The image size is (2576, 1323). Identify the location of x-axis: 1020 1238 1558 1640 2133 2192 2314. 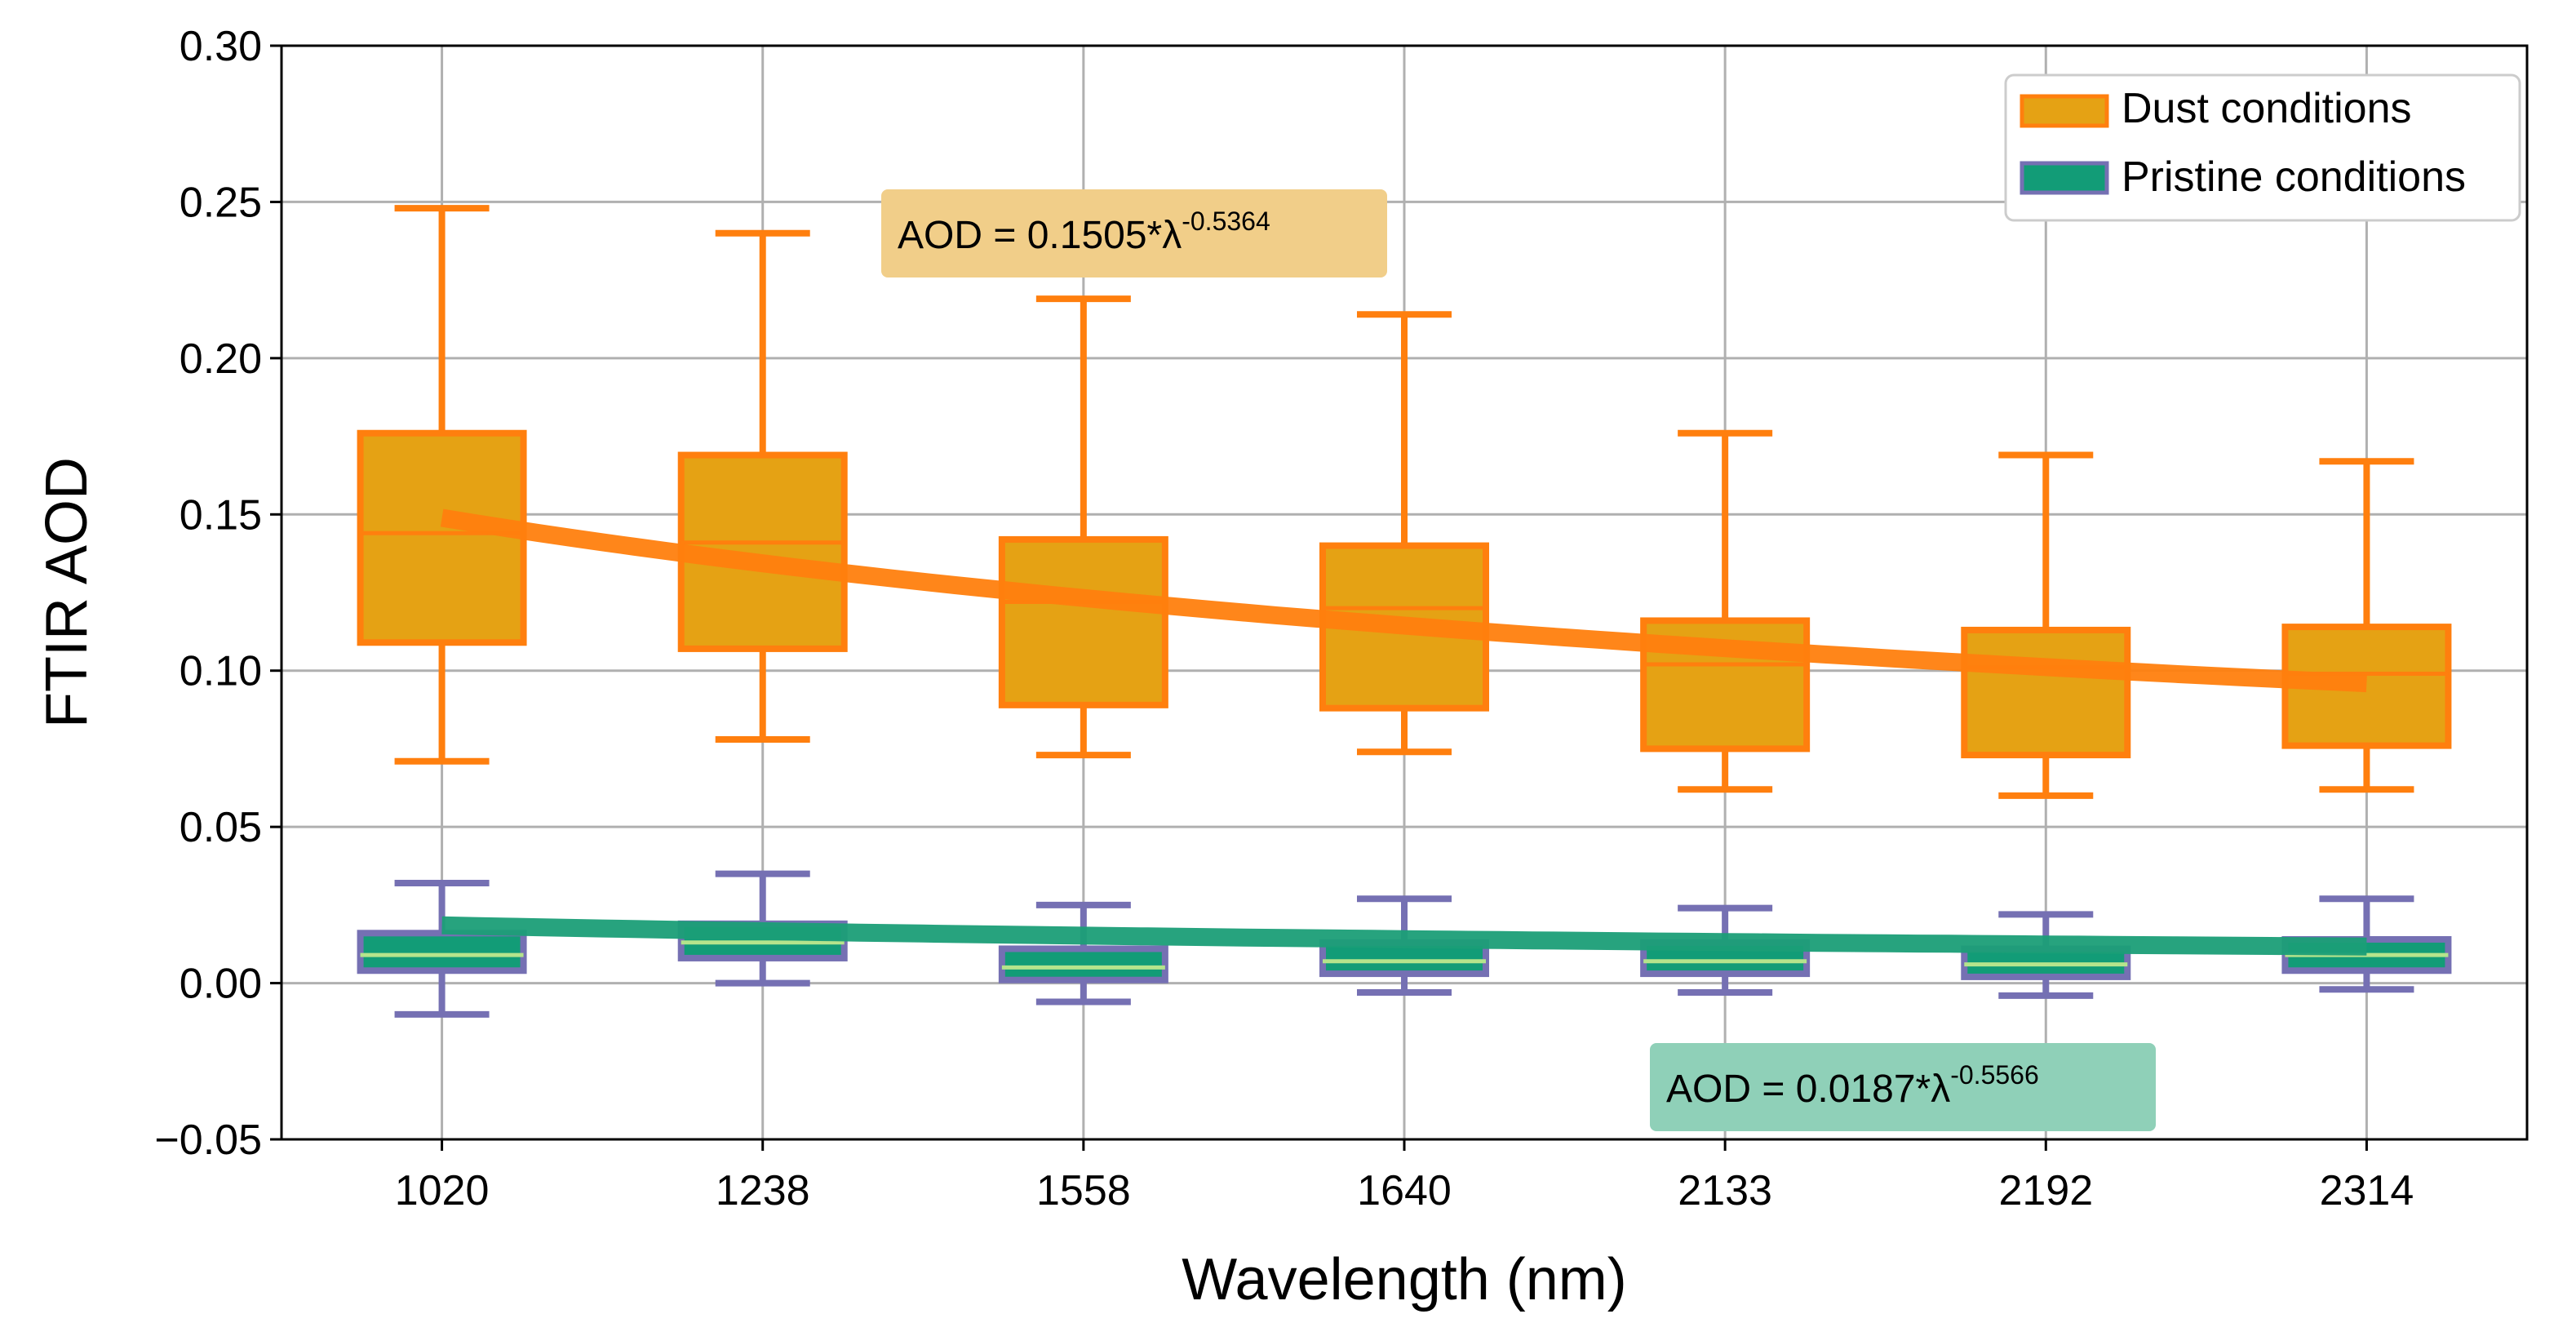
(1404, 1177).